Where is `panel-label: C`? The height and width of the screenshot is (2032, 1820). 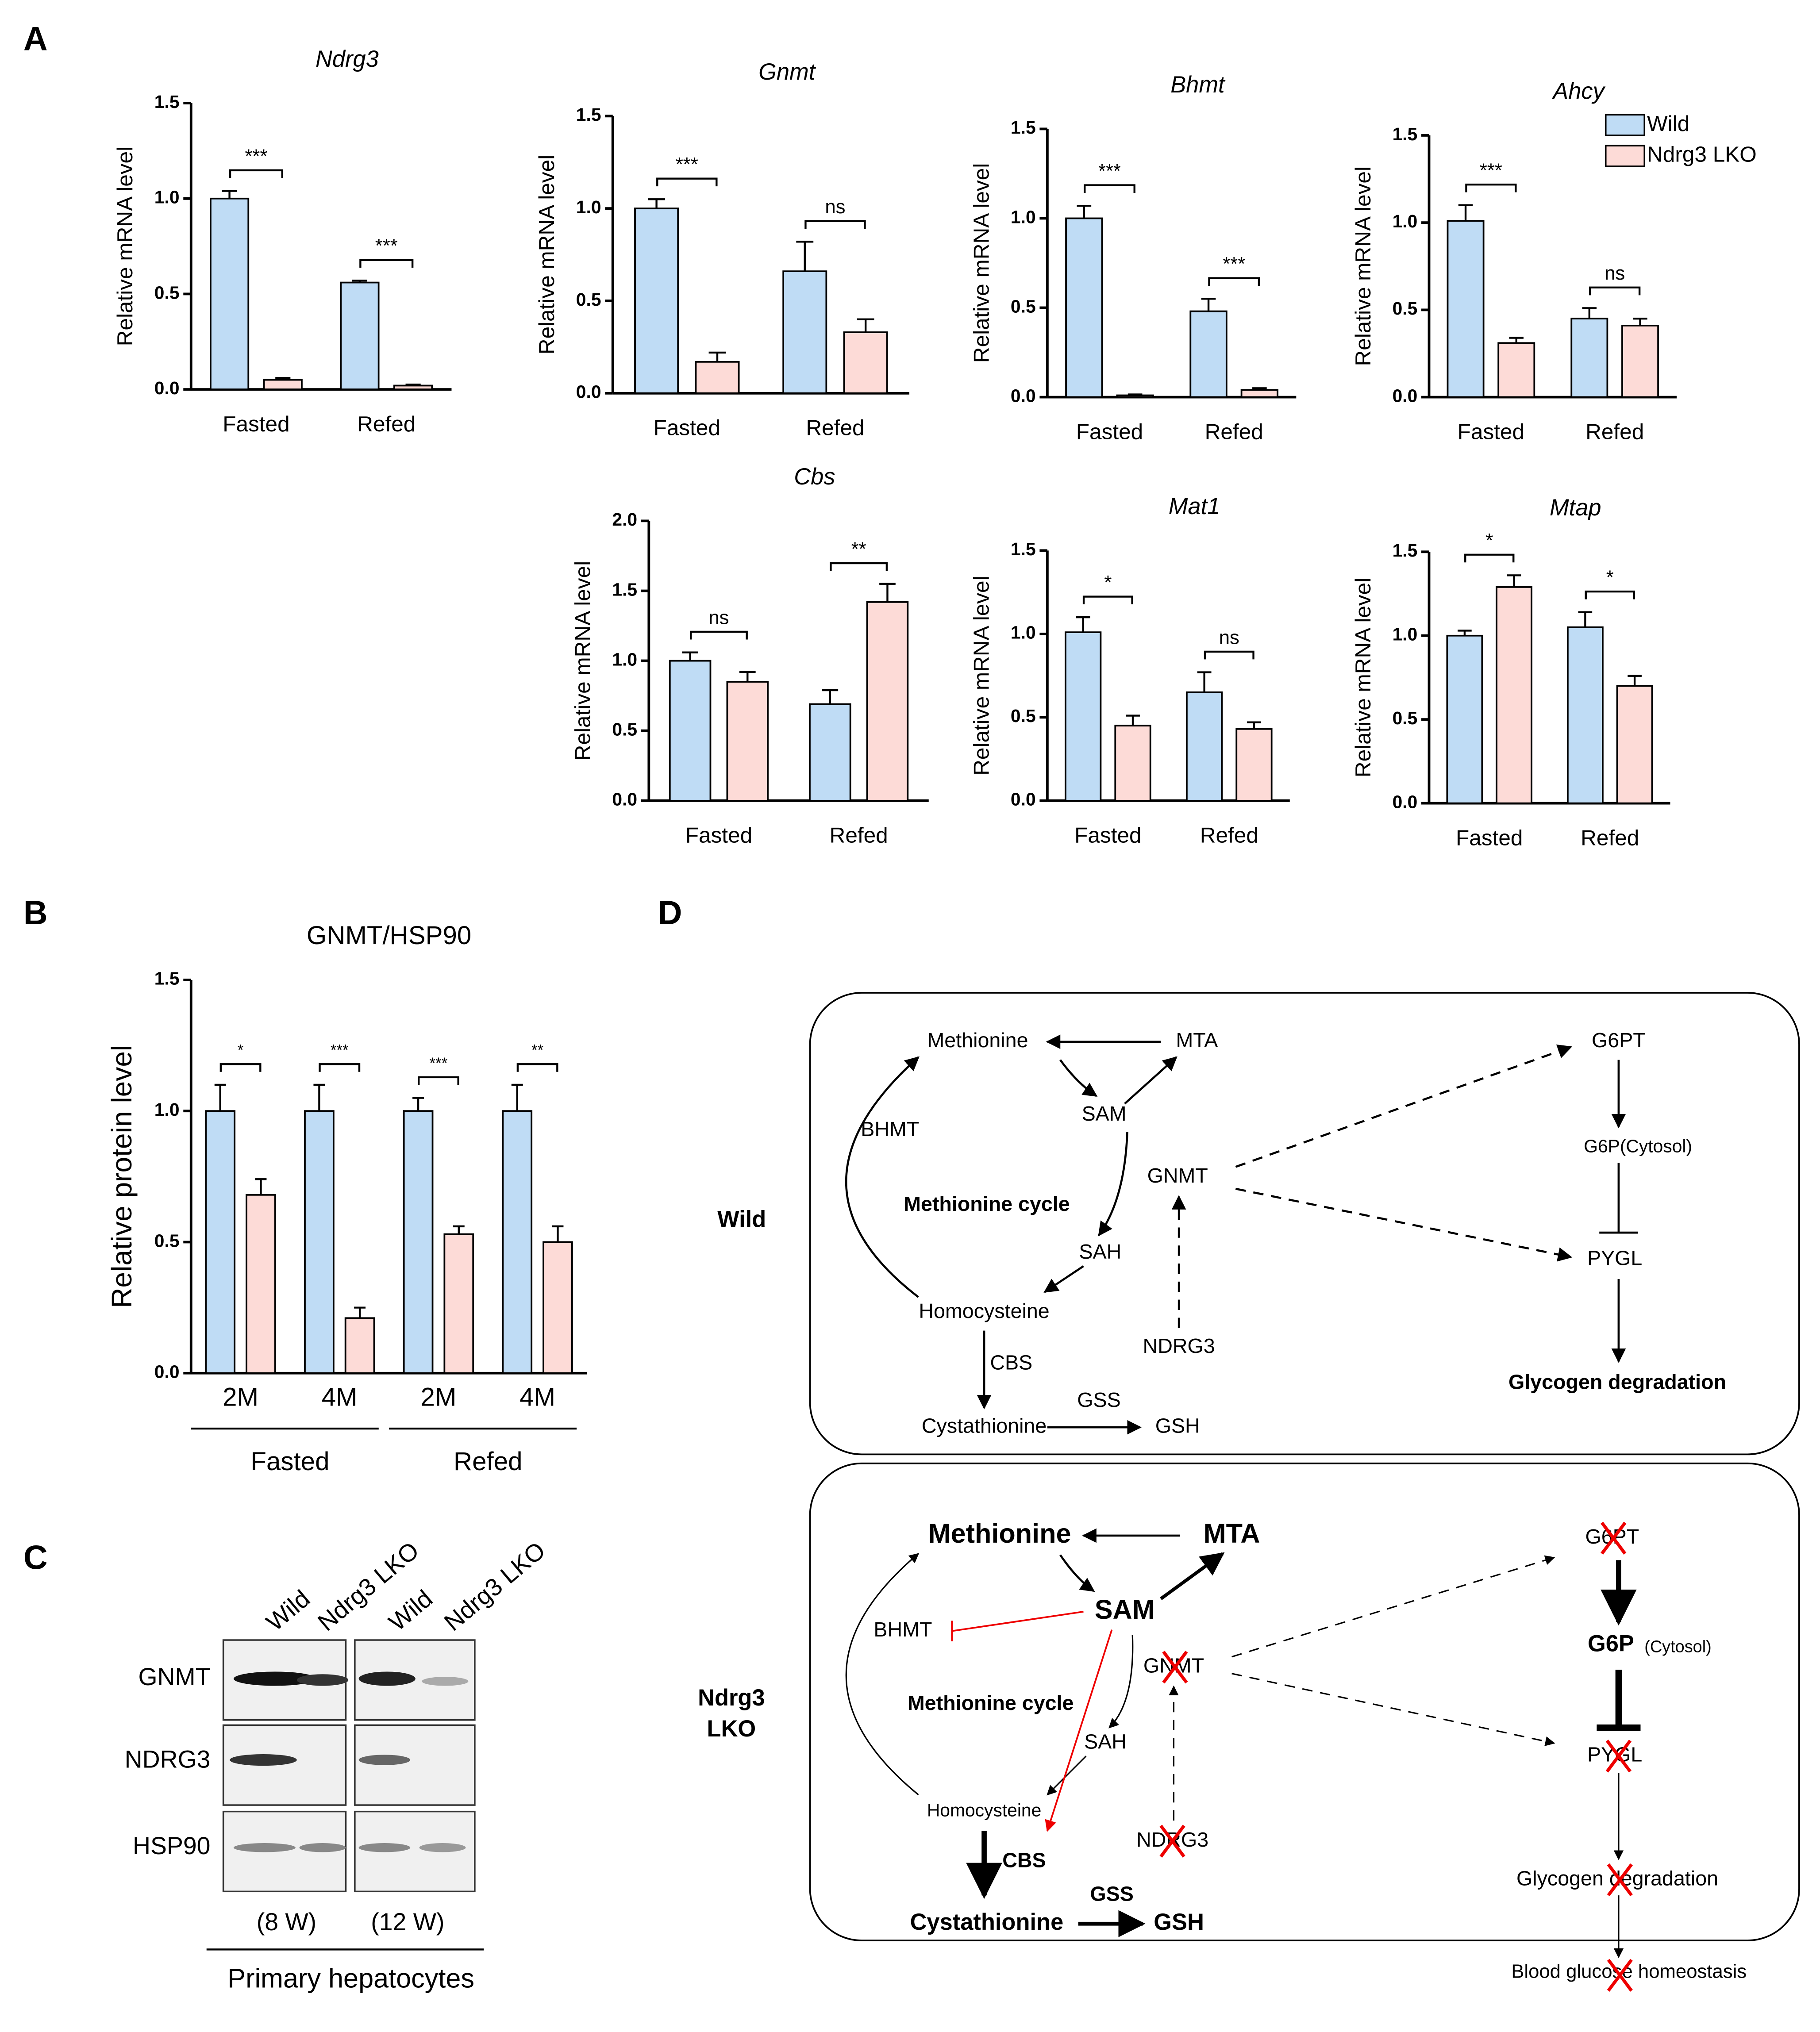
panel-label: C is located at coordinates (35, 1557).